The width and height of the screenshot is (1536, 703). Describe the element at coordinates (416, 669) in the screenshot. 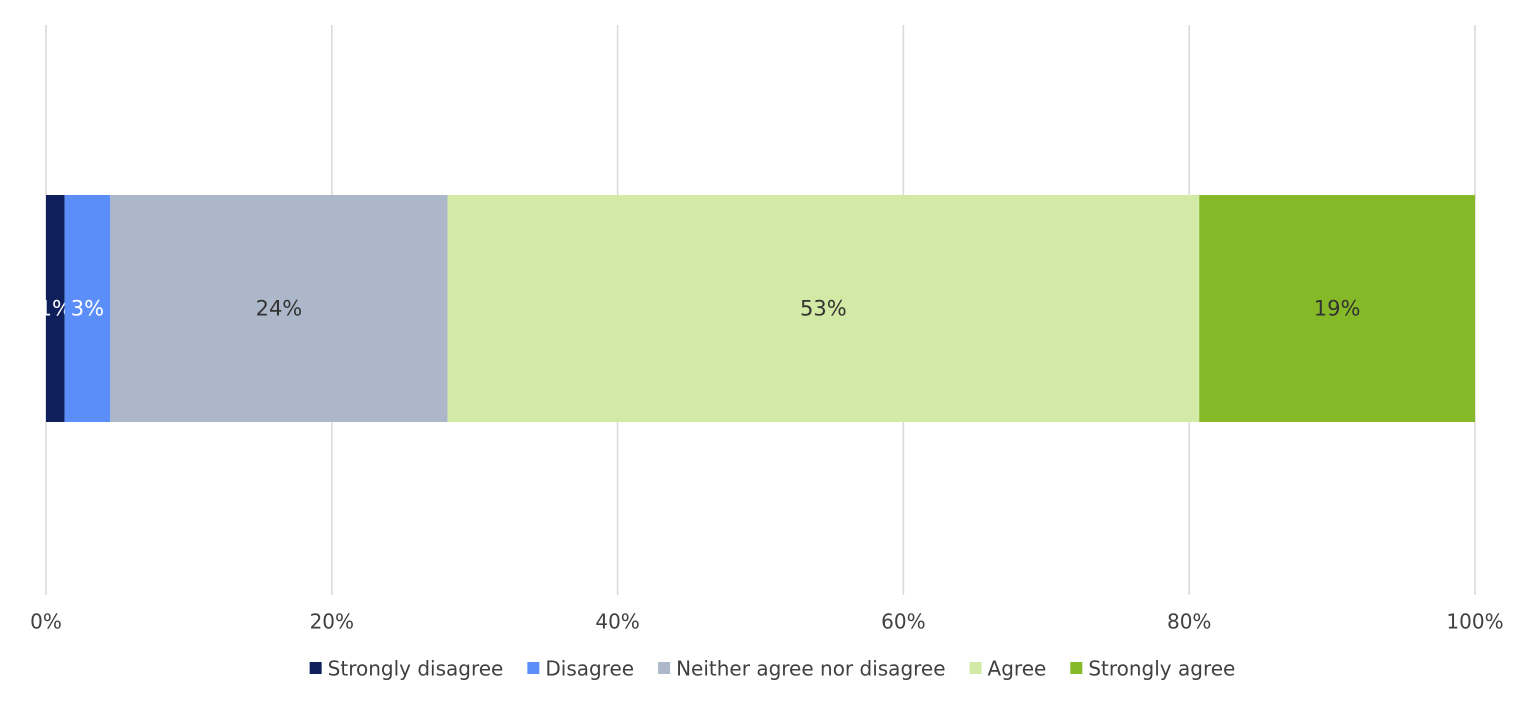

I see `legend-label: Strongly disagree` at that location.